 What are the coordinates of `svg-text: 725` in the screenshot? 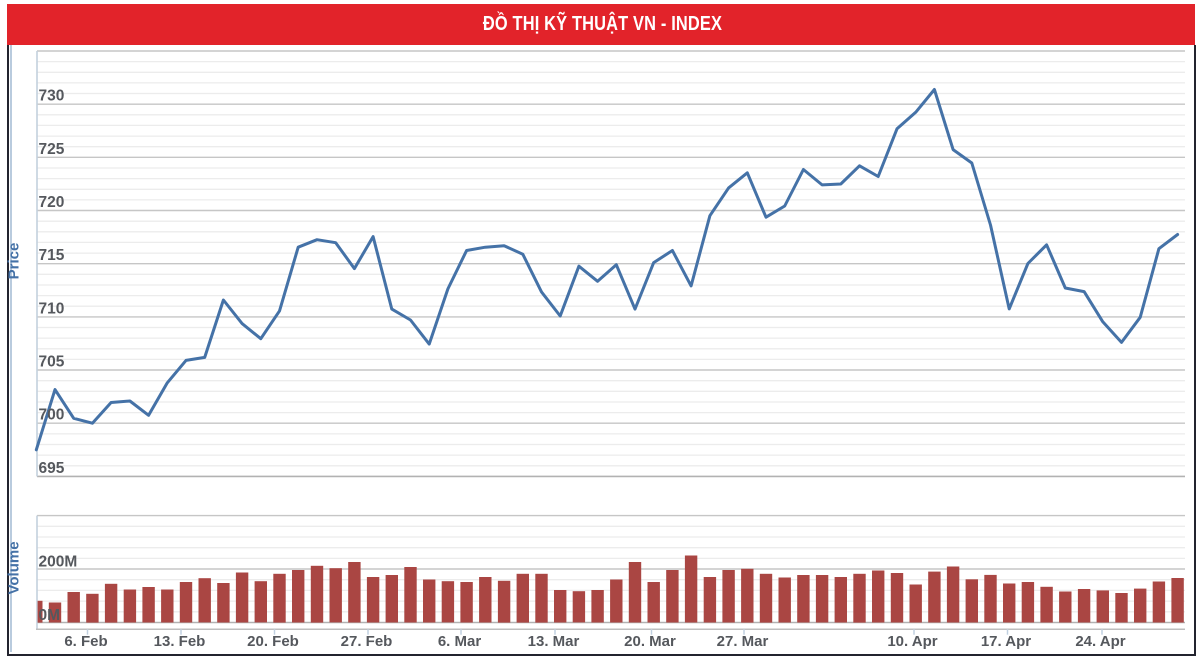 It's located at (52, 149).